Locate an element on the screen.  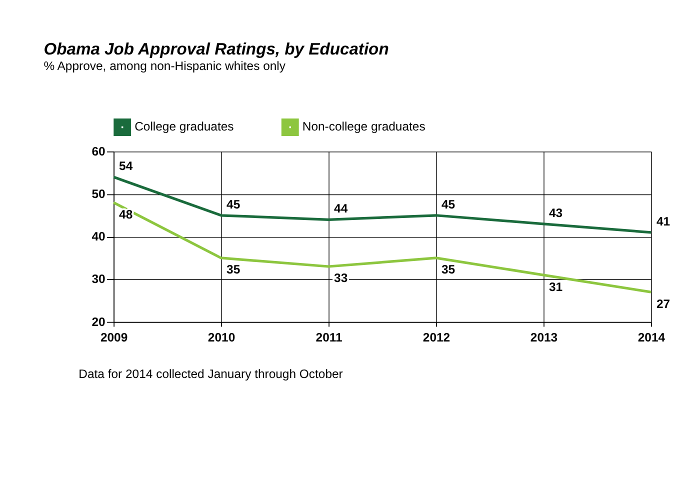
x-tick-label: 2012 is located at coordinates (436, 337).